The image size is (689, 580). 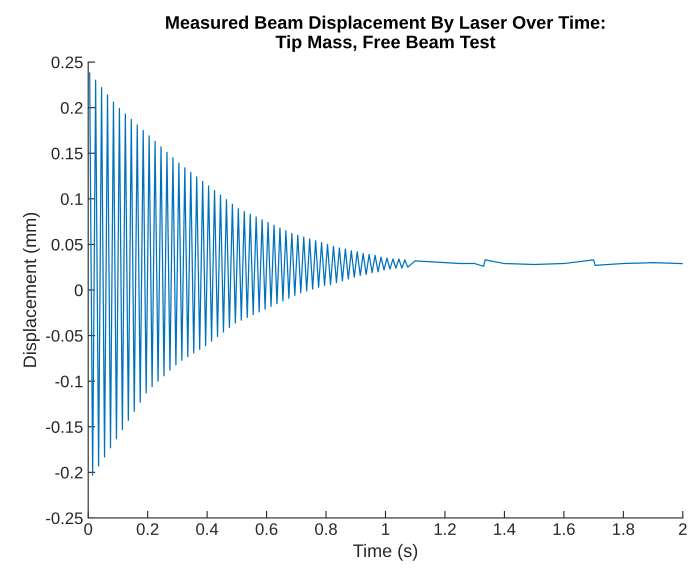 What do you see at coordinates (267, 529) in the screenshot?
I see `x-tick-label: 0.6` at bounding box center [267, 529].